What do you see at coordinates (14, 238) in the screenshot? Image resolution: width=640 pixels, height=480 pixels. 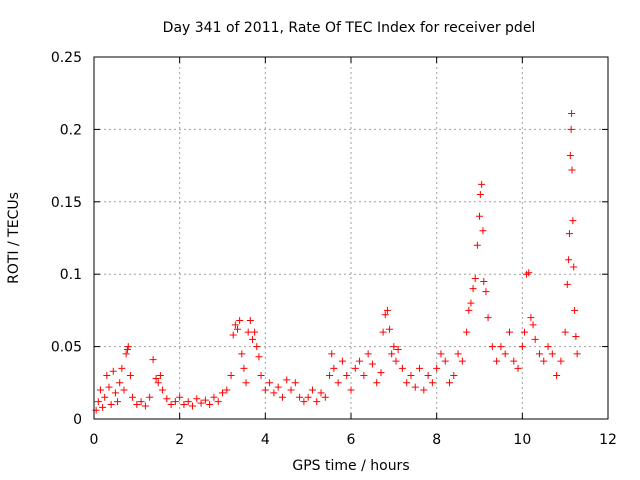 I see `y-axis-label: ROTI / TECUs` at bounding box center [14, 238].